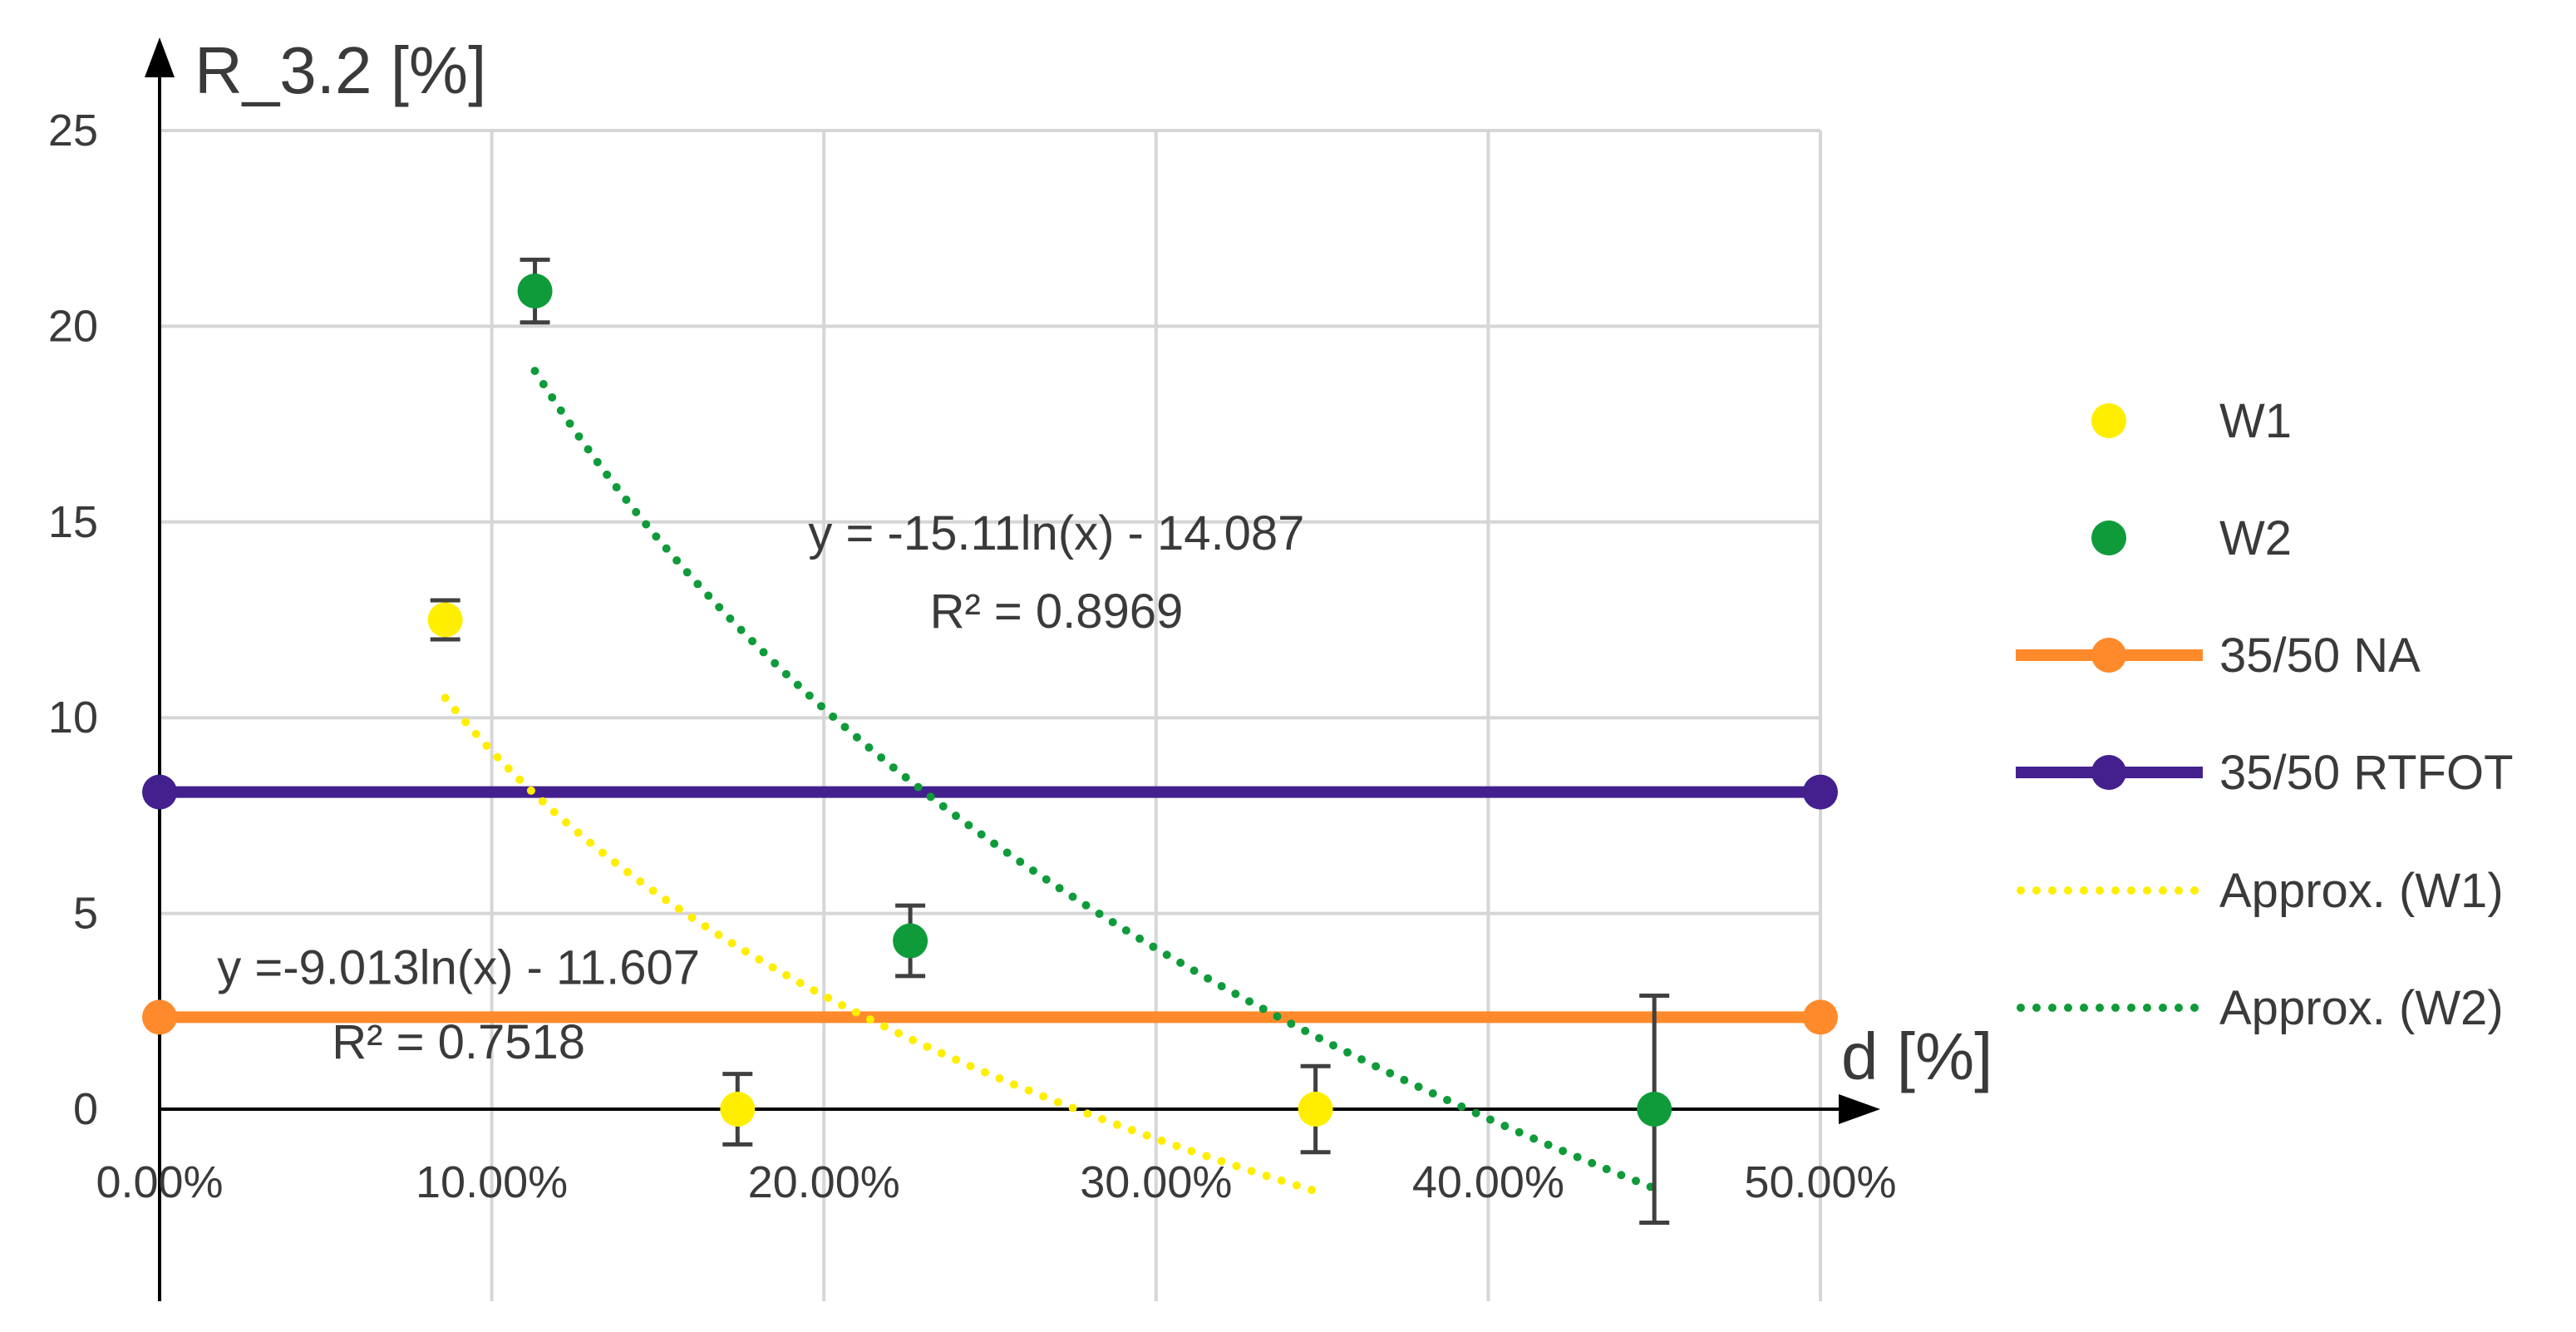 This screenshot has height=1332, width=2576. I want to click on legend-label: 35/50 RTFOT, so click(2366, 773).